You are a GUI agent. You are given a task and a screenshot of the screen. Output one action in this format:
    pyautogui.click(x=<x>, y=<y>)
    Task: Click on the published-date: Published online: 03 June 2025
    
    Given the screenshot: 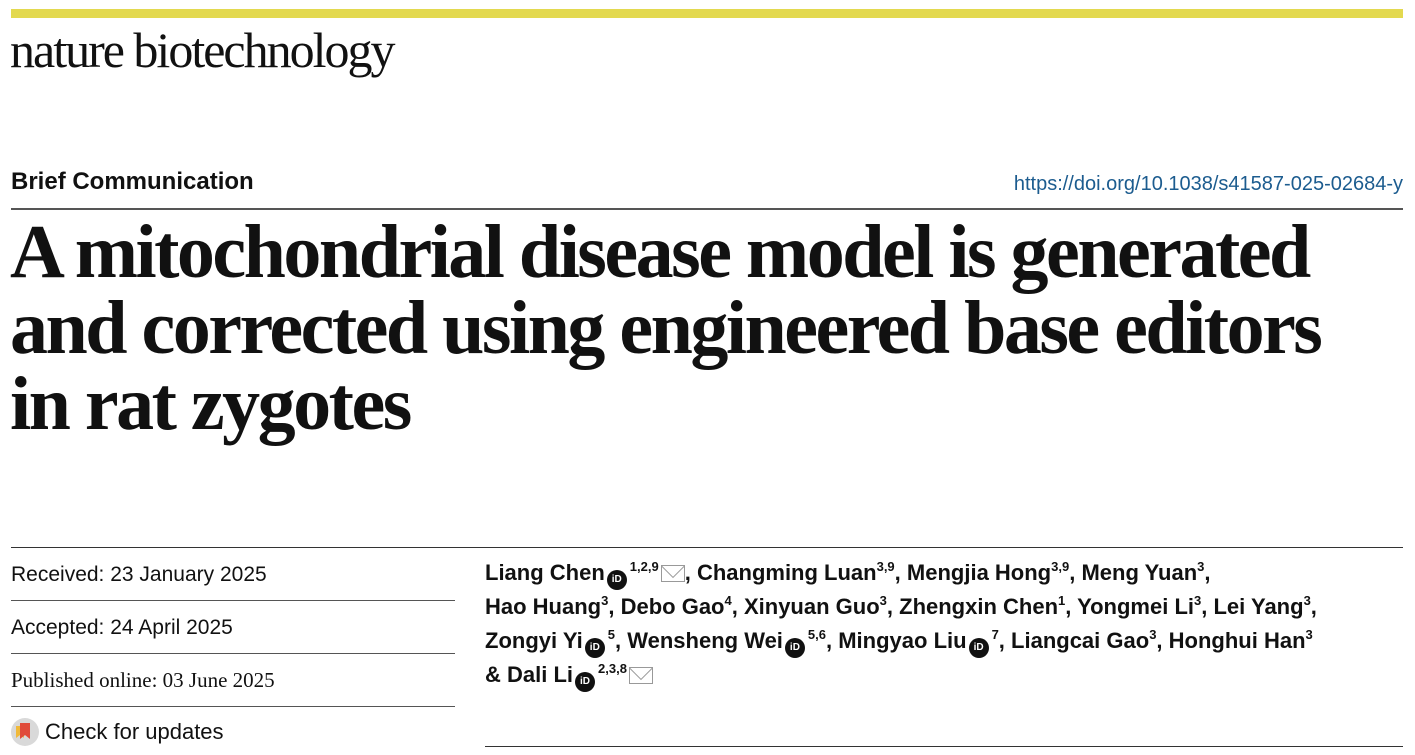 What is the action you would take?
    pyautogui.click(x=233, y=681)
    